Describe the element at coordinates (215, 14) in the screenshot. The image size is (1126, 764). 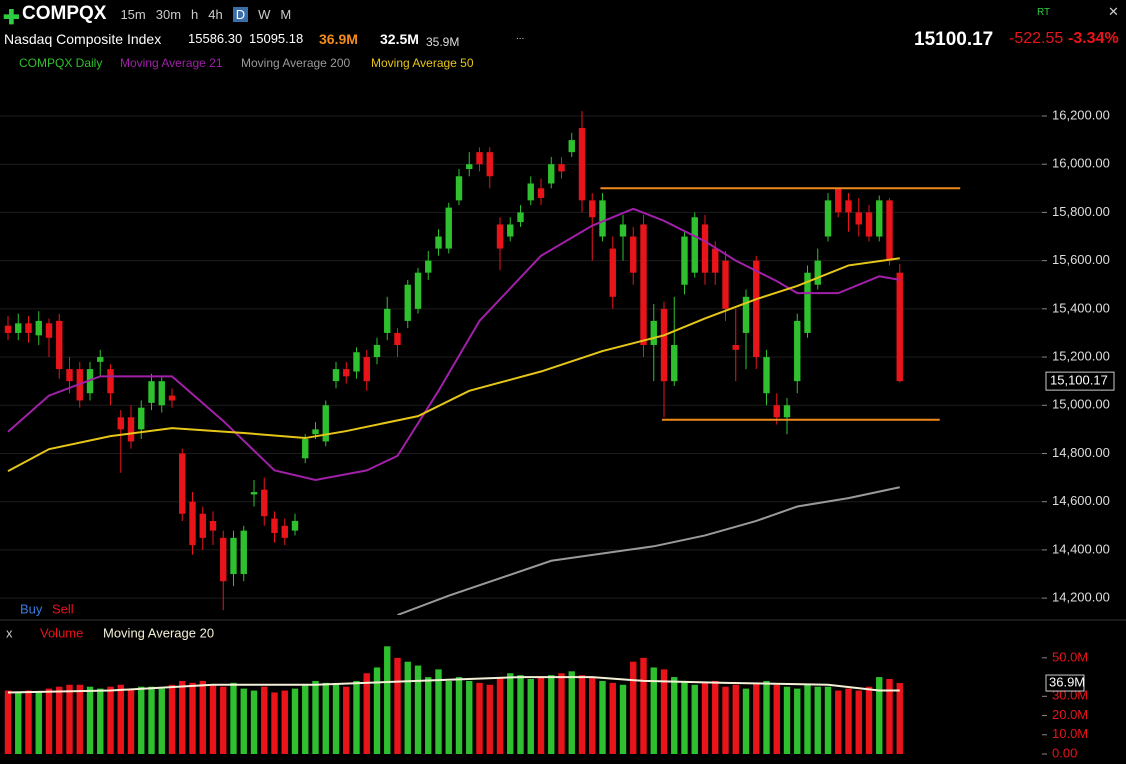
I see `timeframe: 4h` at that location.